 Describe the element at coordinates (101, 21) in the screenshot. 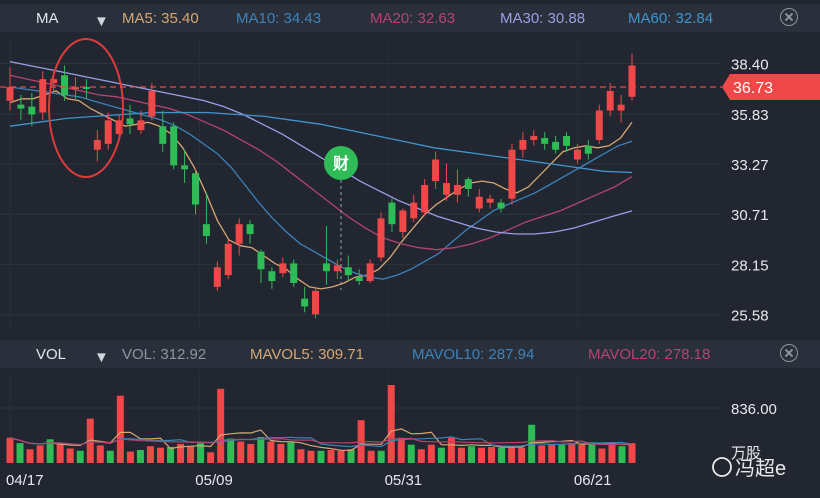

I see `ma-dropdown-icon: ▼` at that location.